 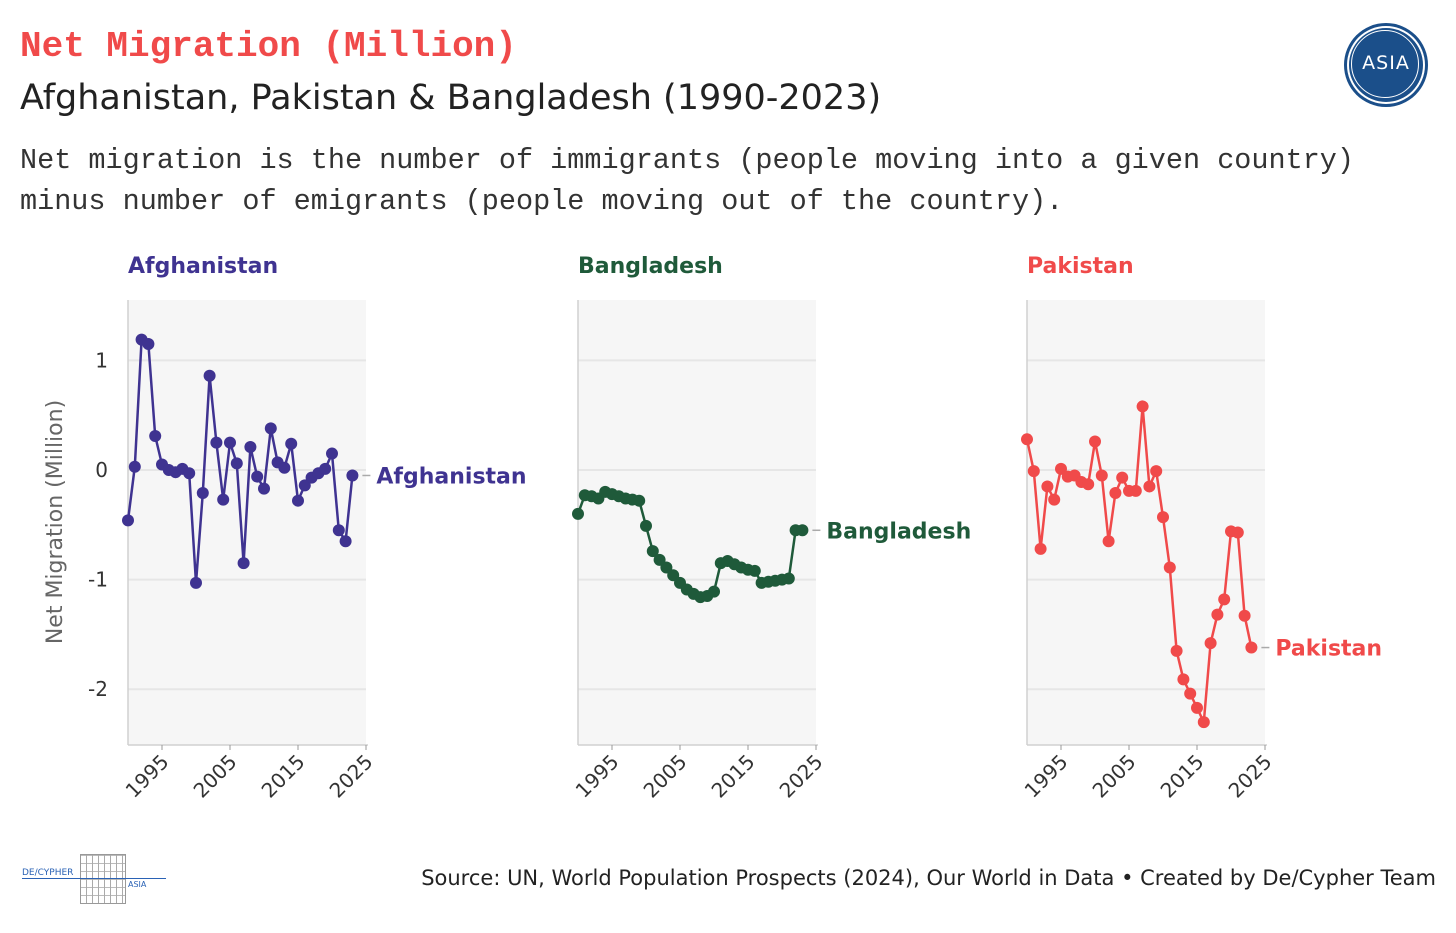 What do you see at coordinates (101, 360) in the screenshot?
I see `y-tick-label: 1` at bounding box center [101, 360].